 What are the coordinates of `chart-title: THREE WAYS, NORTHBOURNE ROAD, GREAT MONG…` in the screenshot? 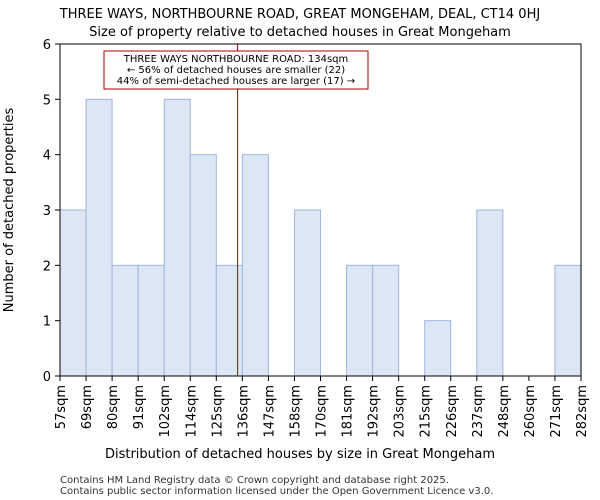 It's located at (299, 14).